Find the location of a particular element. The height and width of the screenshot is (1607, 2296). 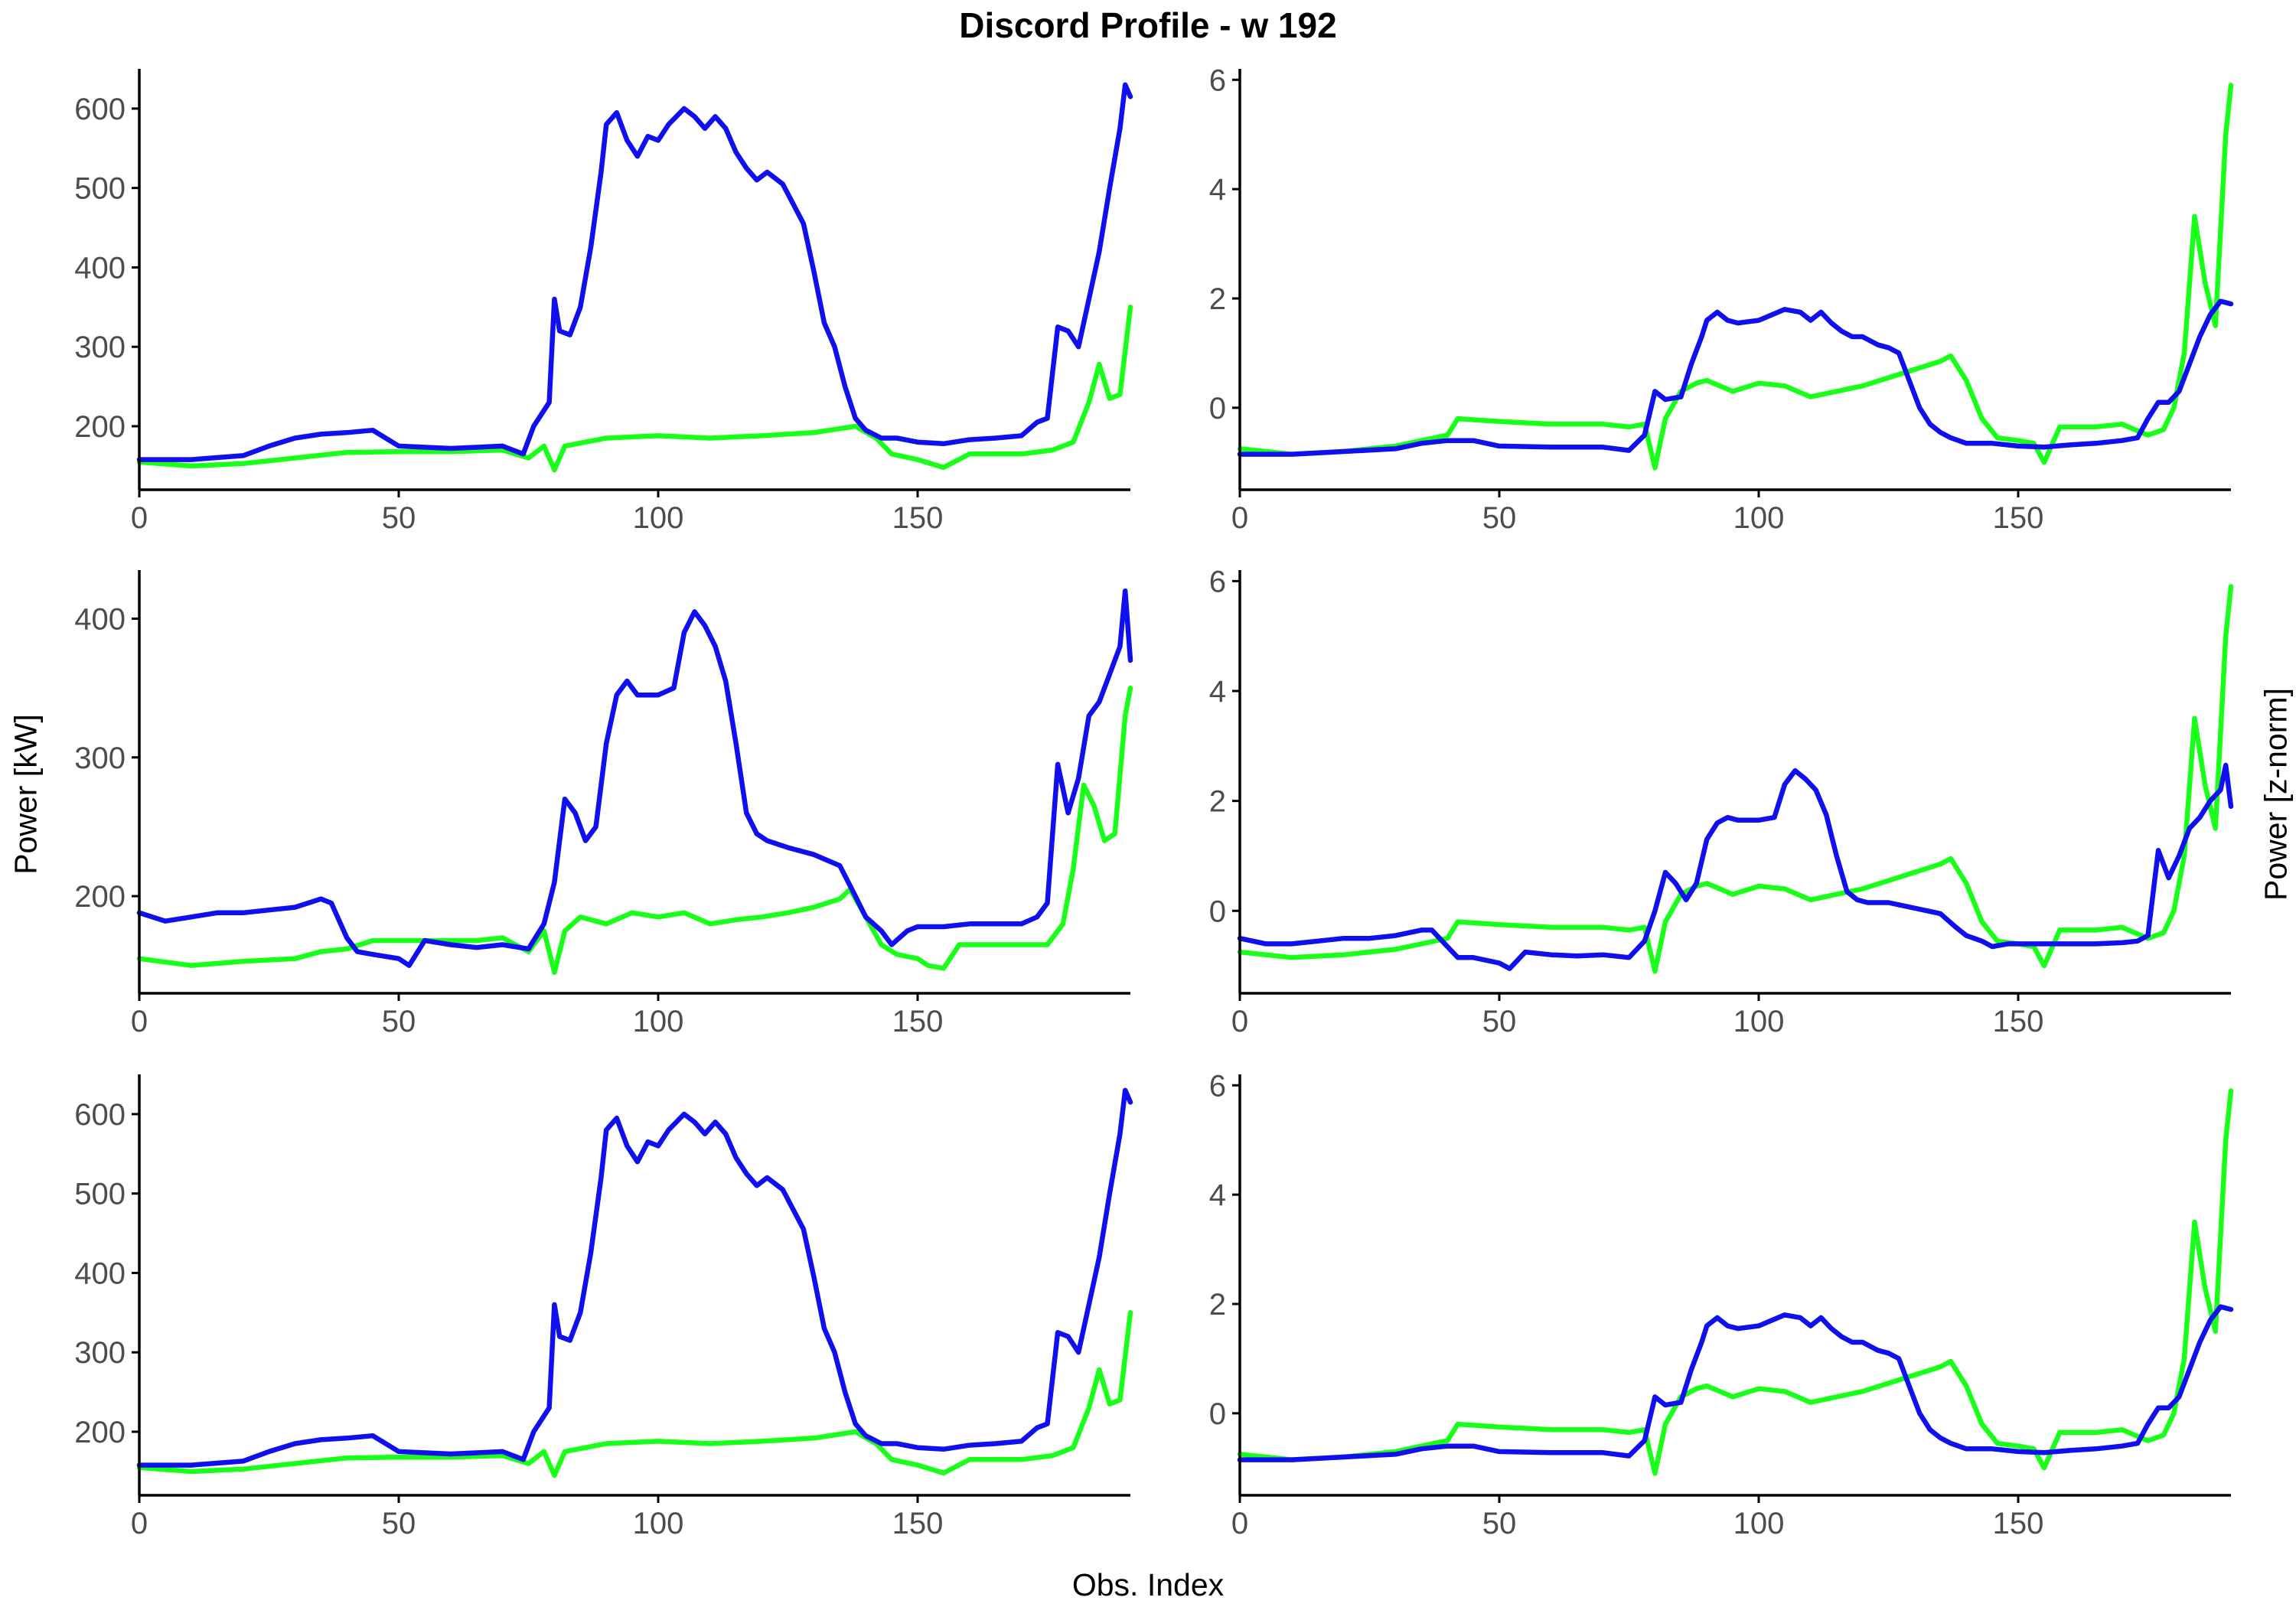

panel-row1-left: 200 300 400 500 600 0 50 100 150 is located at coordinates (603, 302).